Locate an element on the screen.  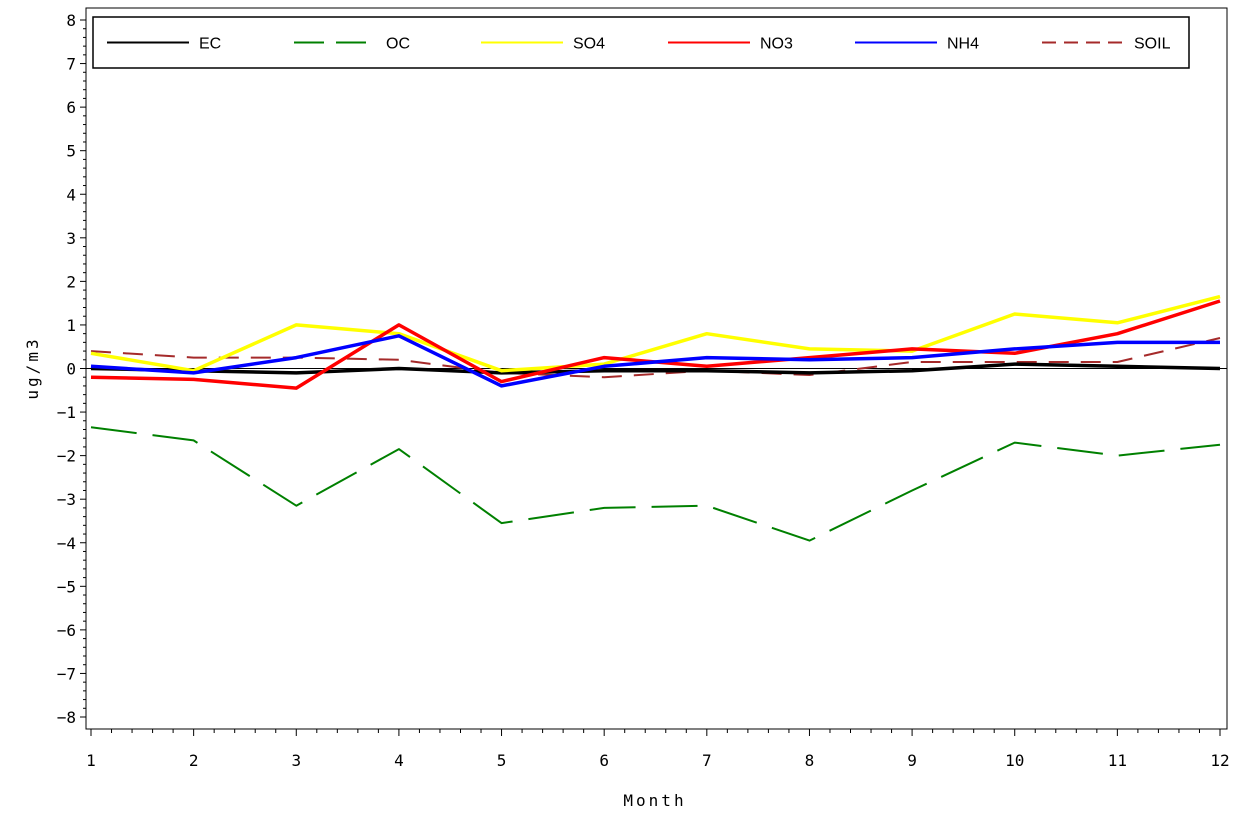
x-axis-title: Month is located at coordinates (654, 800).